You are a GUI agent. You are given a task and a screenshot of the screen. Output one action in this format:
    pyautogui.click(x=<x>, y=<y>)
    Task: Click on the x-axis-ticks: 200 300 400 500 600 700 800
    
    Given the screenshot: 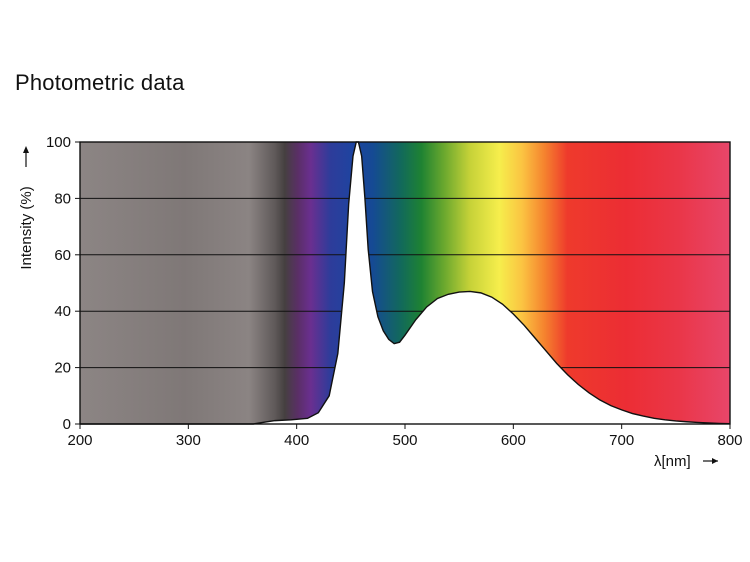 What is the action you would take?
    pyautogui.click(x=405, y=436)
    